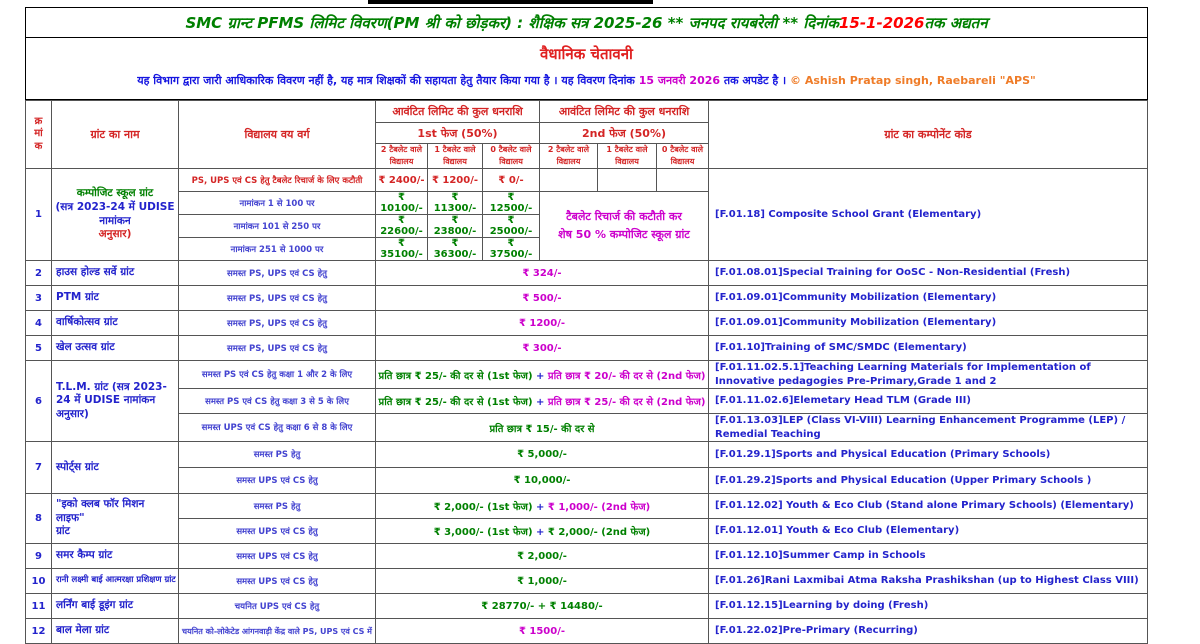 This screenshot has width=1200, height=644. What do you see at coordinates (542, 556) in the screenshot?
I see `amount-cell: ₹ 2,000/-` at bounding box center [542, 556].